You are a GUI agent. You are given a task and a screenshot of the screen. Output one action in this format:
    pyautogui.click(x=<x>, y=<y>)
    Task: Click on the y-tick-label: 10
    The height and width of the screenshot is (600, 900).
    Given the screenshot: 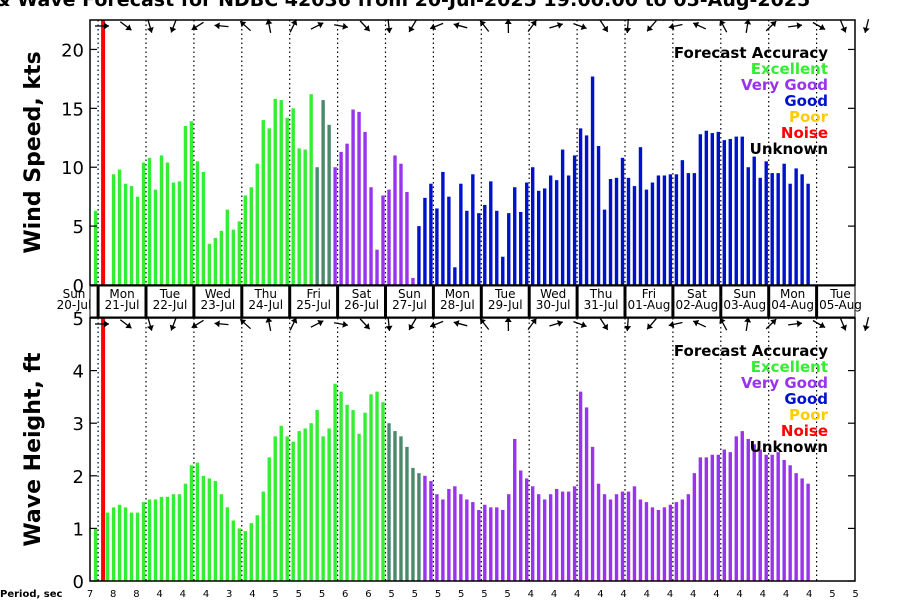 What is the action you would take?
    pyautogui.click(x=72, y=168)
    